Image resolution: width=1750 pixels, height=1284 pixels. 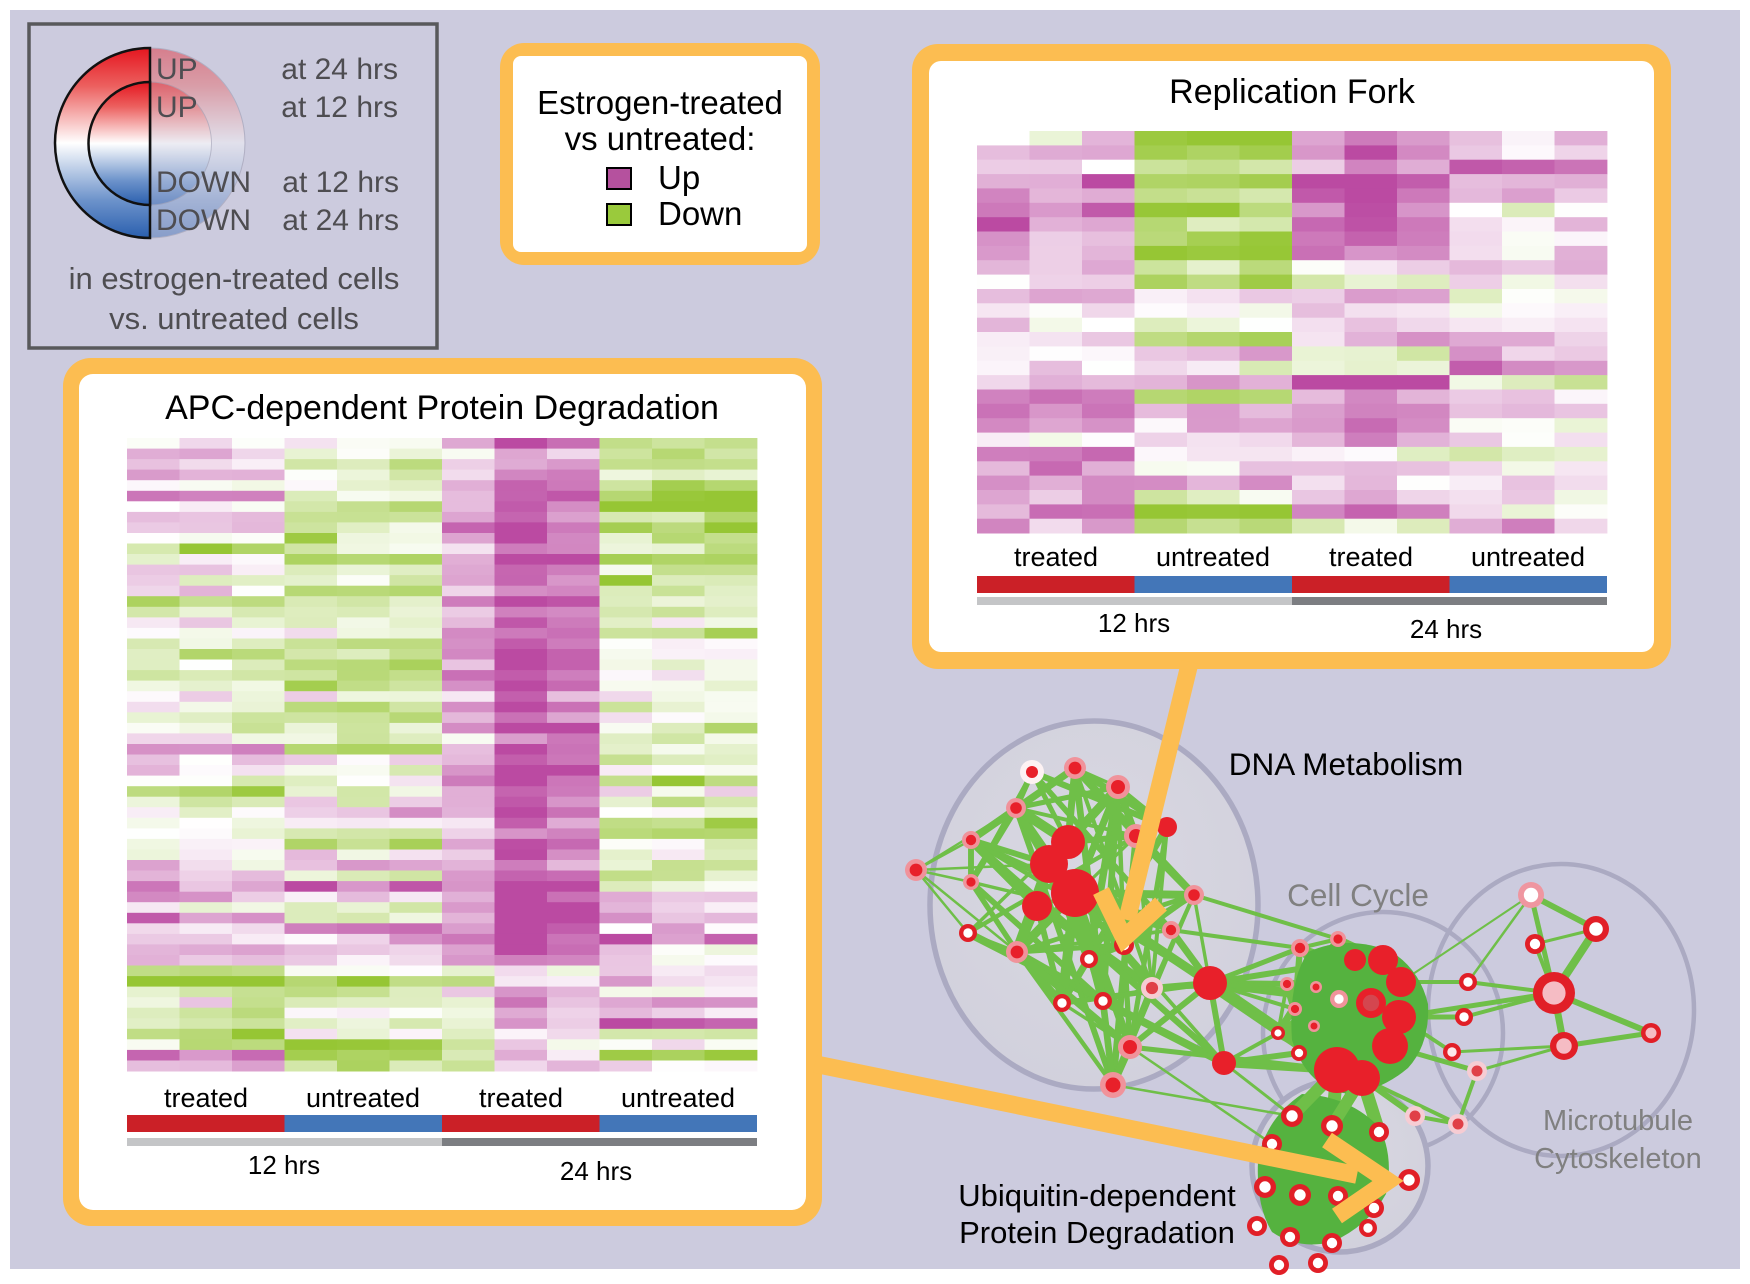 I want to click on svg-text: Down, so click(x=700, y=213).